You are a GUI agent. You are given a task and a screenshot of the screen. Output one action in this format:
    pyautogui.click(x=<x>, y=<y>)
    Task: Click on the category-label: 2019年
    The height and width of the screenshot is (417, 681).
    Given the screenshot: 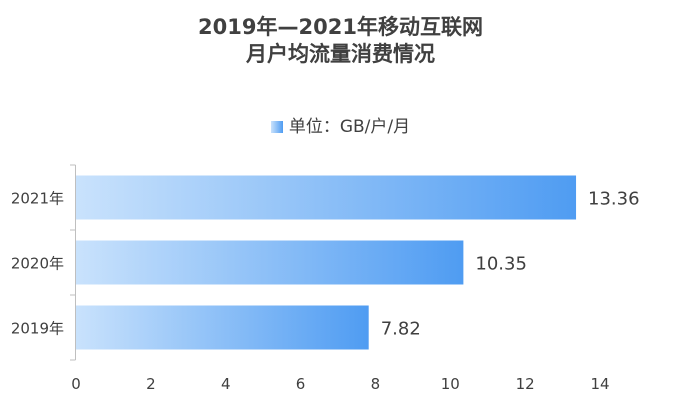 What is the action you would take?
    pyautogui.click(x=37, y=329)
    